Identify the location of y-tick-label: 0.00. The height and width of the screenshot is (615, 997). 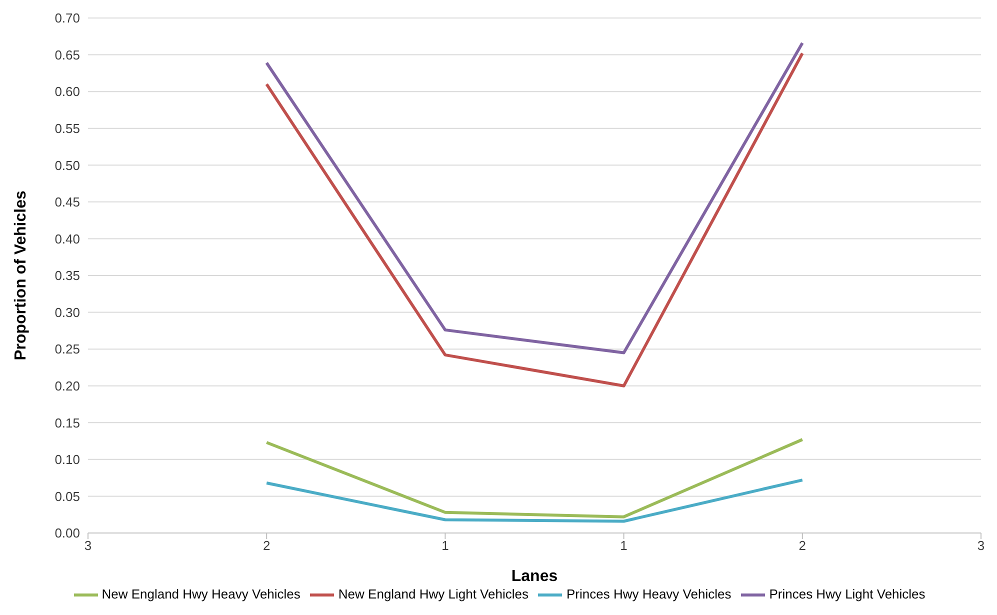
(67, 533).